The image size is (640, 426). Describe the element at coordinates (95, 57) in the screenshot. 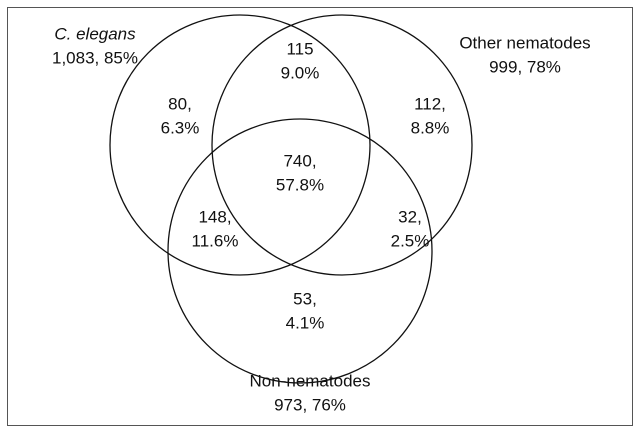

I see `set-summary: 1,083, 85%` at that location.